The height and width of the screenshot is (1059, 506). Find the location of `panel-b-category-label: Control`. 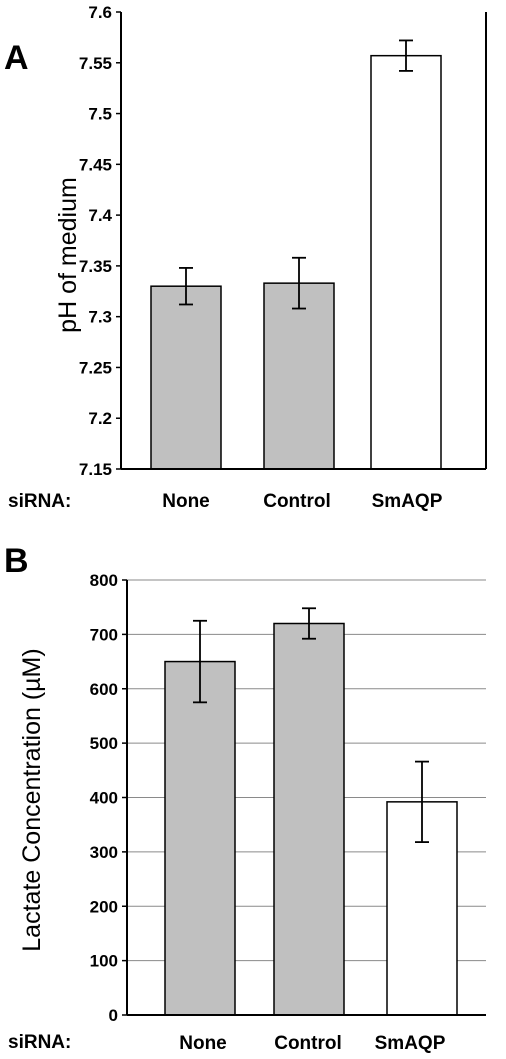

panel-b-category-label: Control is located at coordinates (308, 1043).